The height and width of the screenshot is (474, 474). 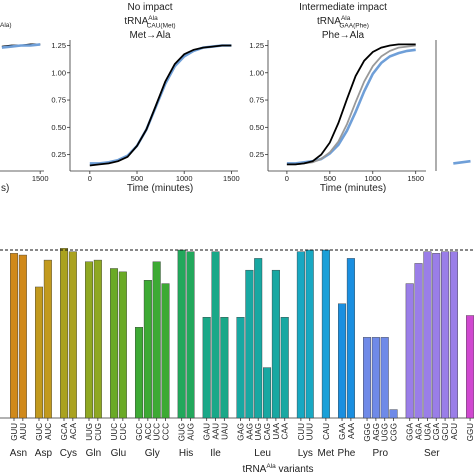 What do you see at coordinates (48, 431) in the screenshot?
I see `x-tick-label: AUC` at bounding box center [48, 431].